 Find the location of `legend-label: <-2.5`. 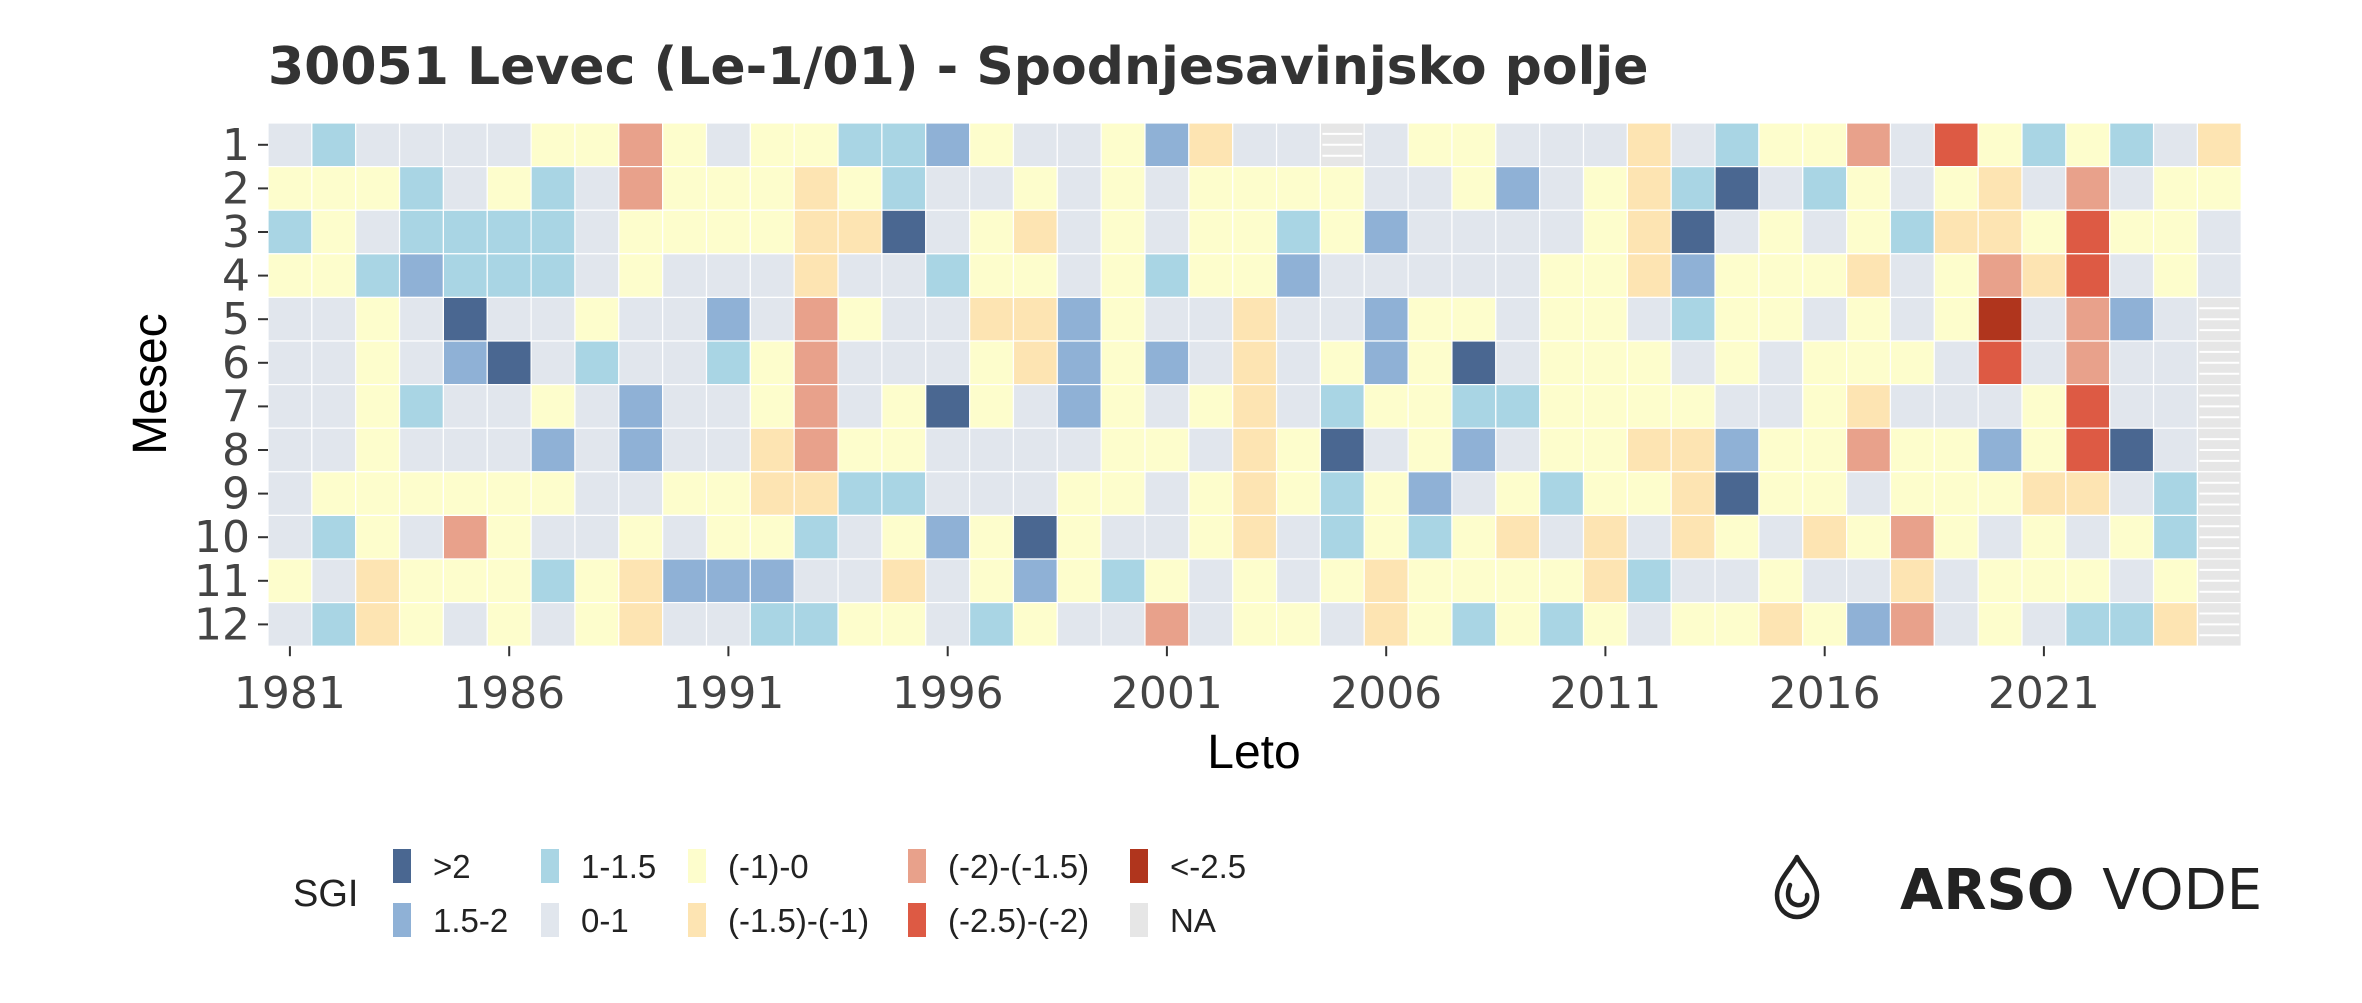

legend-label: <-2.5 is located at coordinates (1208, 866).